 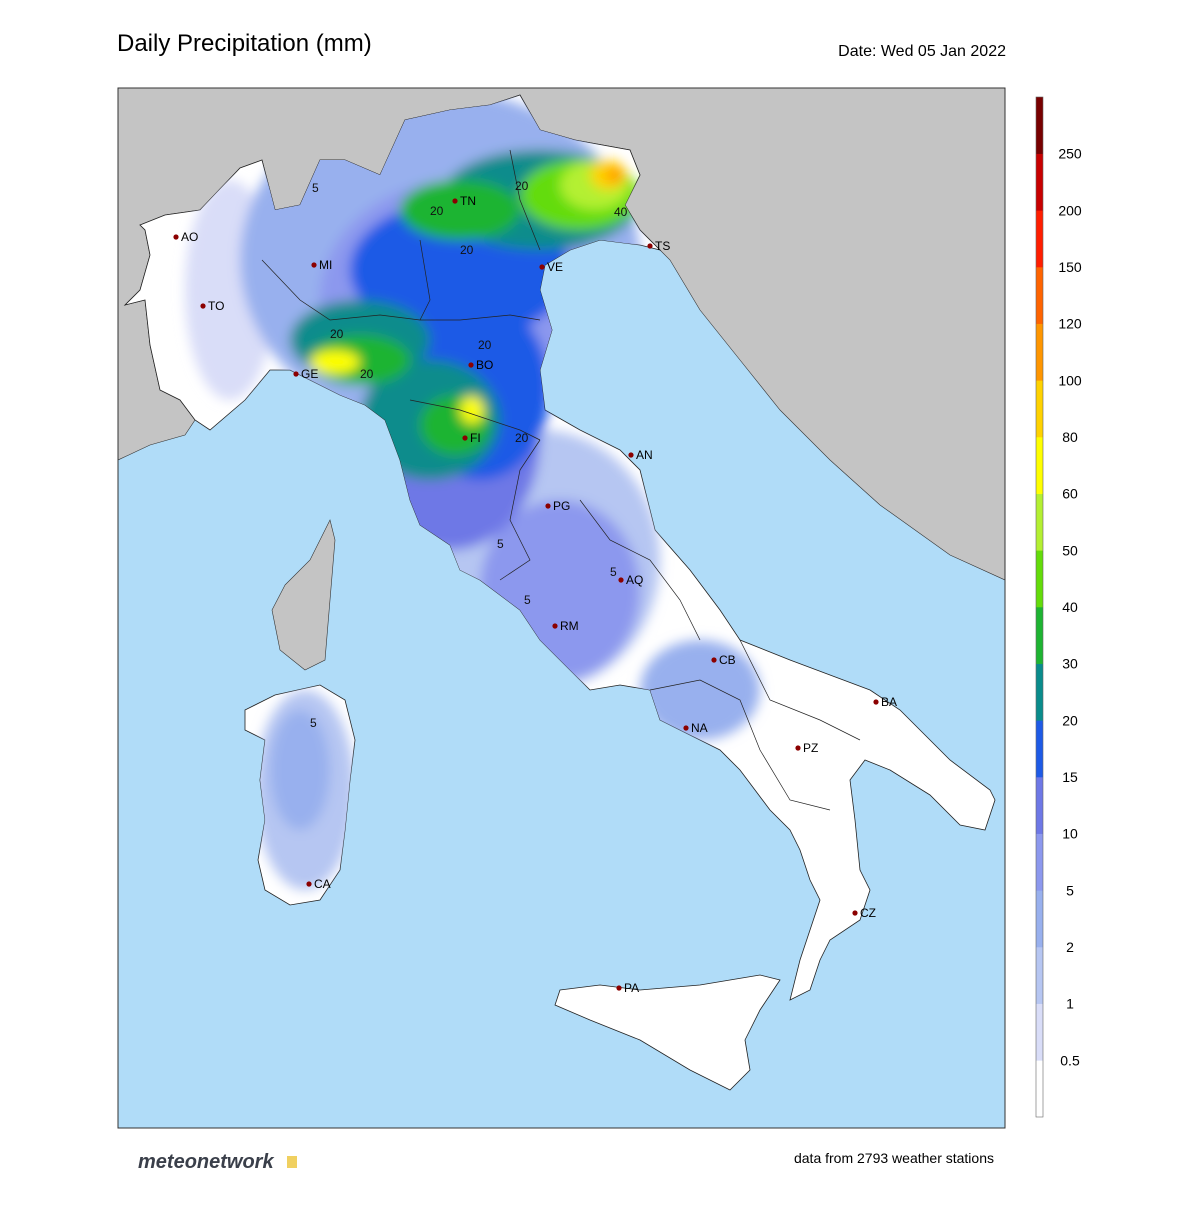 What do you see at coordinates (662, 246) in the screenshot?
I see `city-label: TS` at bounding box center [662, 246].